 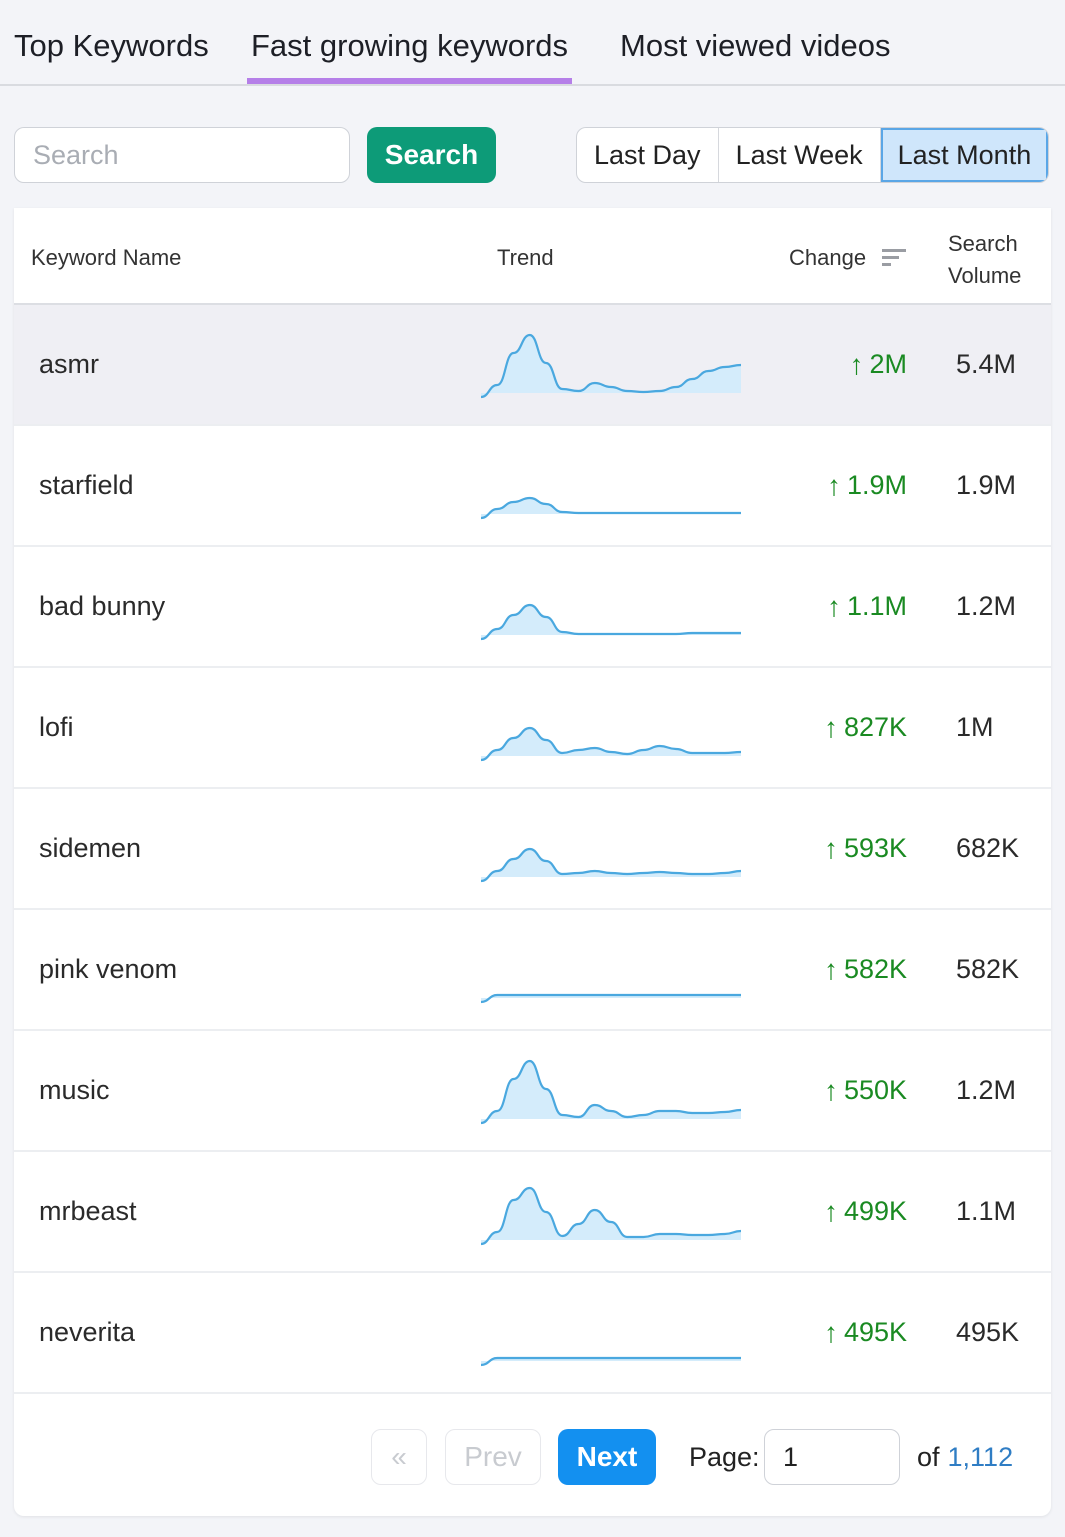 I want to click on table-row: lofi ↑ 827K 1M, so click(x=532, y=728).